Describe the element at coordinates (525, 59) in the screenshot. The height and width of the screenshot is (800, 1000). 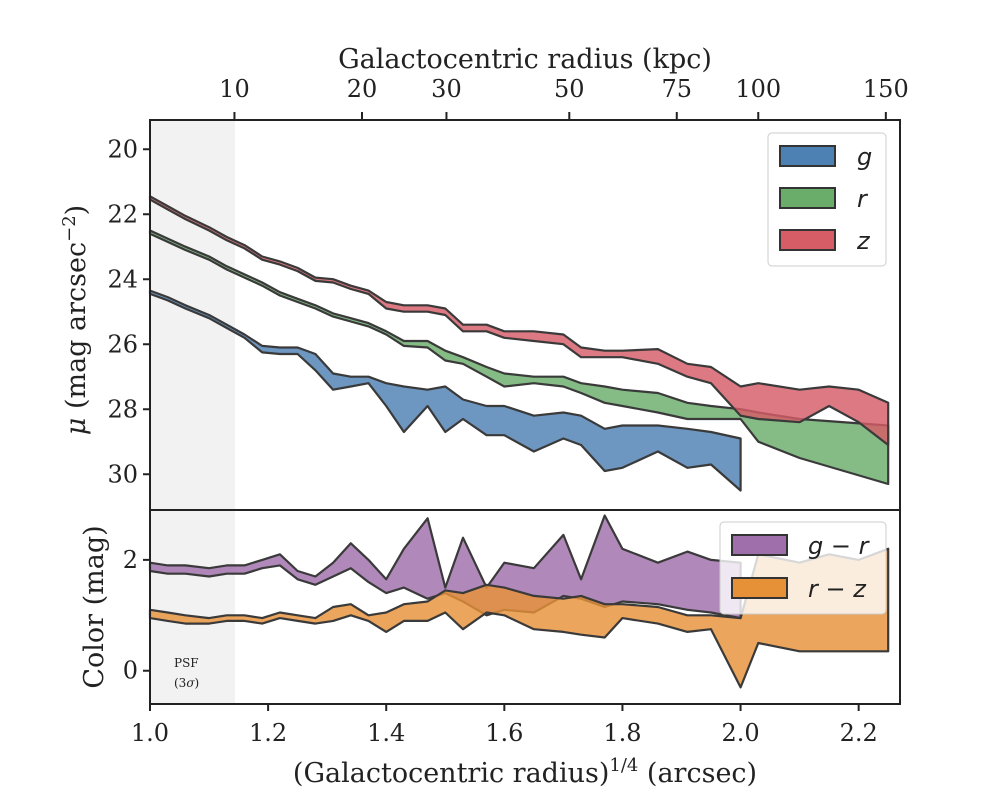
I see `top-axis-label: Galactocentric radius (kpc)` at that location.